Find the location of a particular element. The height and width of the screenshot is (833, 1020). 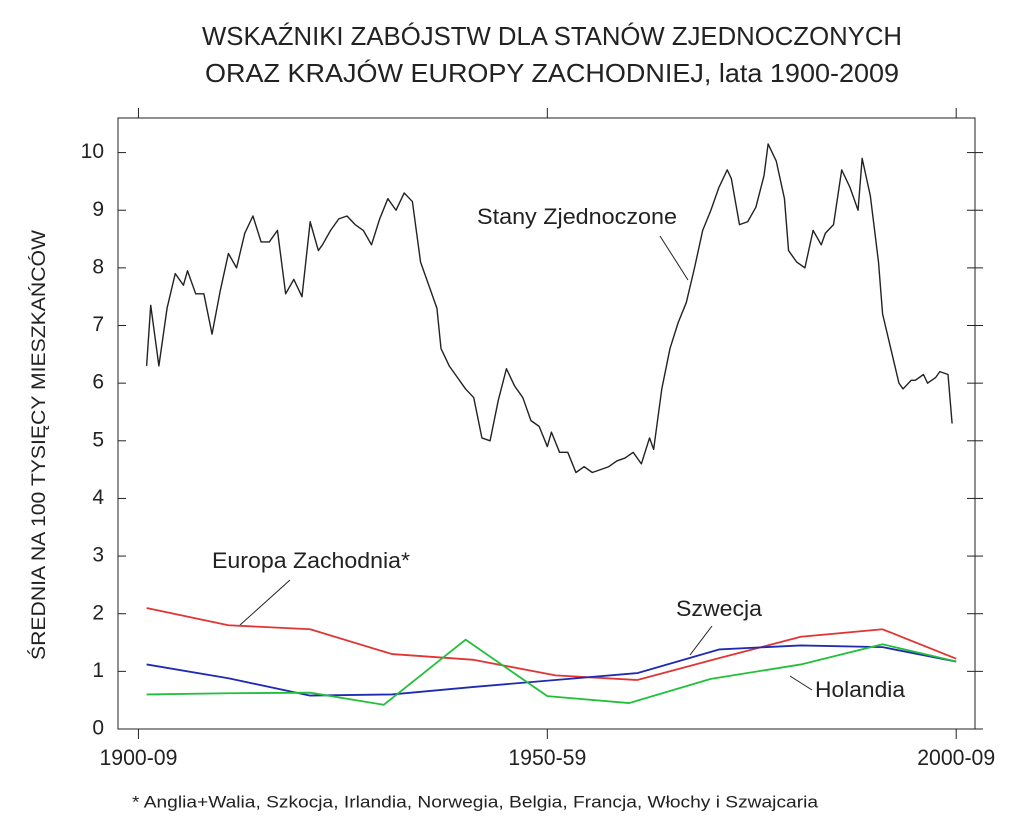

x-tick-label: 2000-09 is located at coordinates (956, 757).